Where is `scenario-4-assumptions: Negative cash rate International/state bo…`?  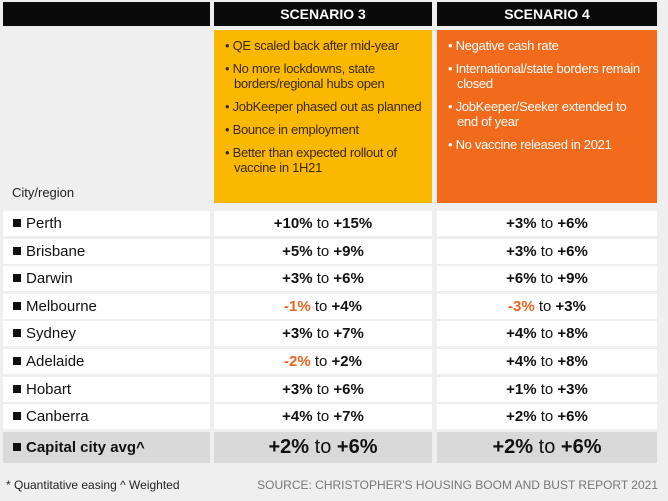 scenario-4-assumptions: Negative cash rate International/state bo… is located at coordinates (547, 116).